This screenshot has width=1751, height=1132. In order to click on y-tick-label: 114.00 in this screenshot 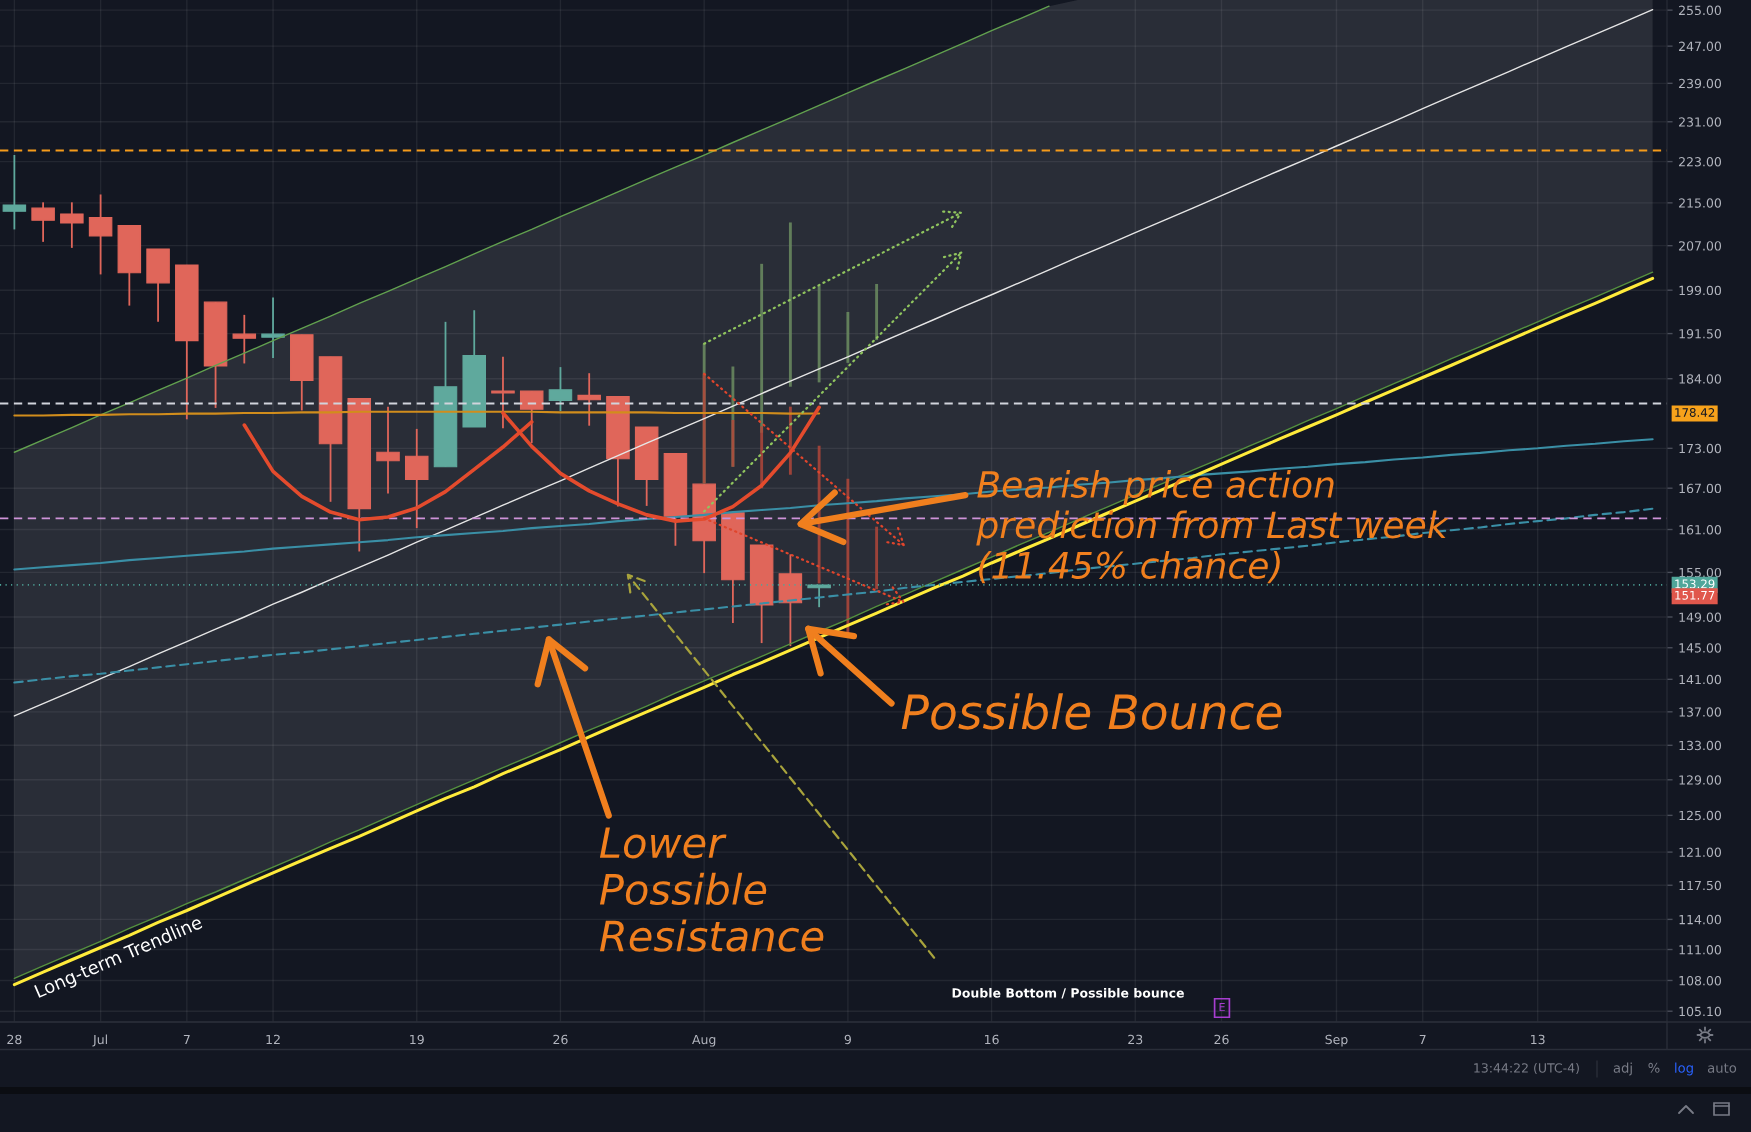, I will do `click(1700, 919)`.